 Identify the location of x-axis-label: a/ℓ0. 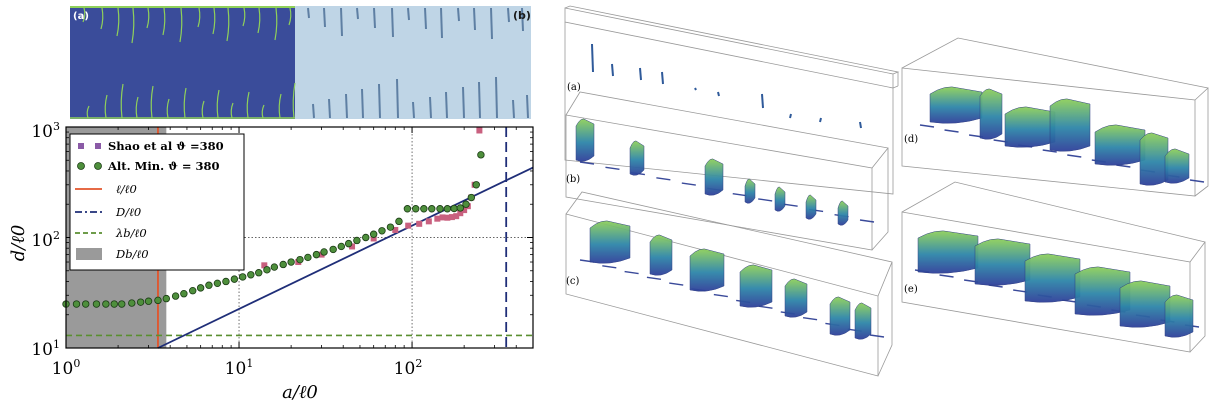
(300, 392).